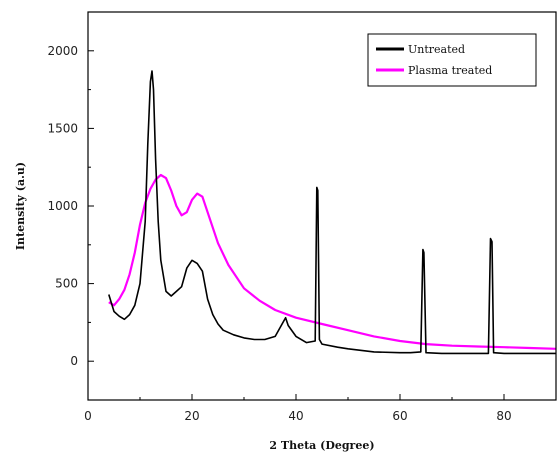  I want to click on legend-label-plasma-treated: Plasma treated, so click(450, 70).